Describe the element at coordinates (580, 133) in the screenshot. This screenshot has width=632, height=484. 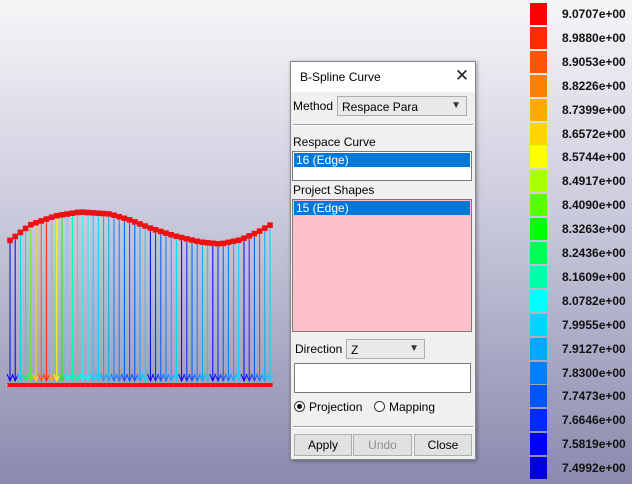
I see `legend-row: 8.6572e+00` at that location.